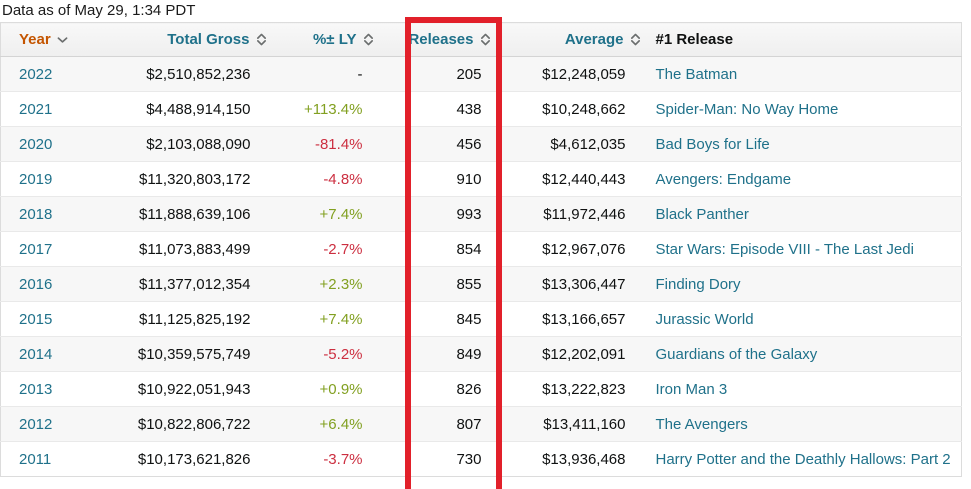  Describe the element at coordinates (572, 354) in the screenshot. I see `average-cell: $12,202,091` at that location.